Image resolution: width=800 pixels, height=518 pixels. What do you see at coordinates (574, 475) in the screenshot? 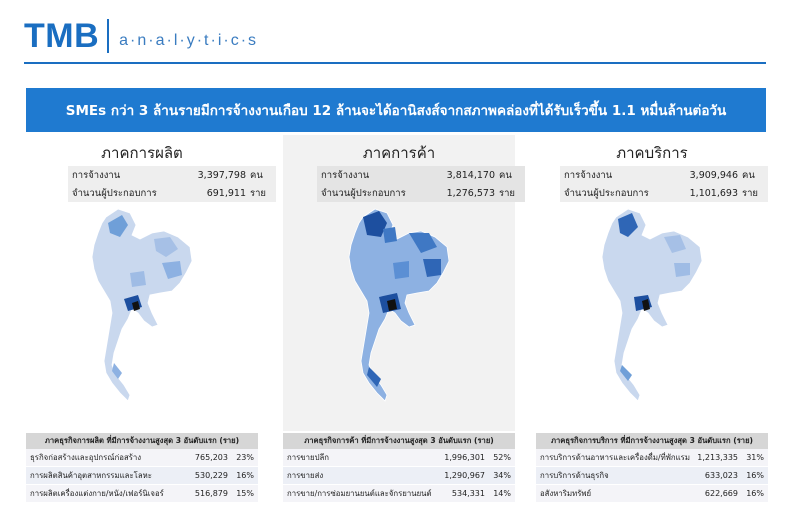
I see `row-name: การบริการด้านธุรกิจ` at bounding box center [574, 475].